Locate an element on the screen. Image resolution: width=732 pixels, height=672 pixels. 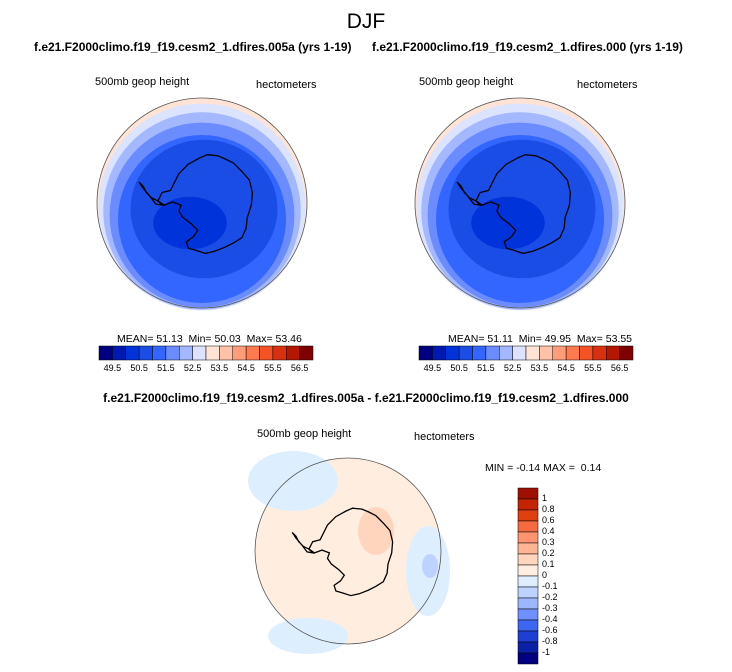
diff-tick-label: 0.2 is located at coordinates (548, 553).